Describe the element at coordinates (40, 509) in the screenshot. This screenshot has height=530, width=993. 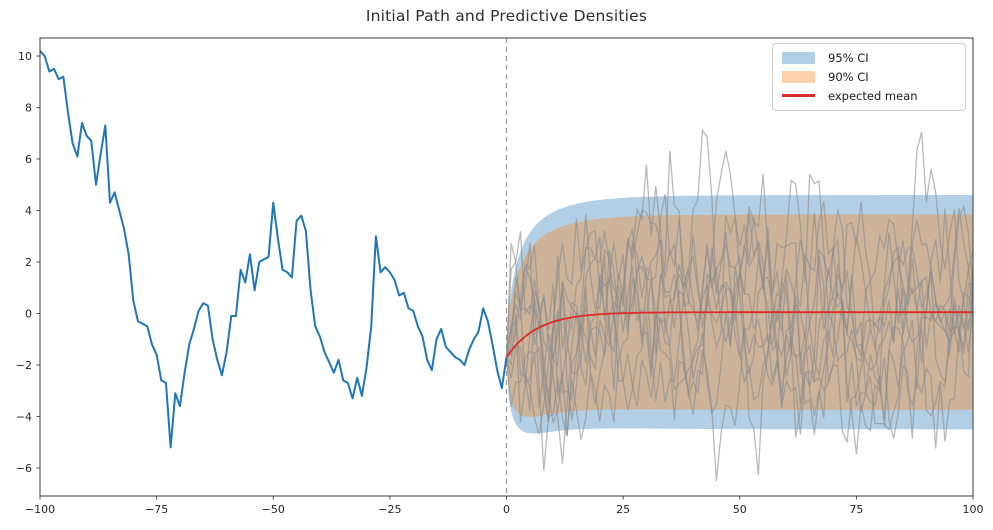
I see `x-tick-label: −100` at that location.